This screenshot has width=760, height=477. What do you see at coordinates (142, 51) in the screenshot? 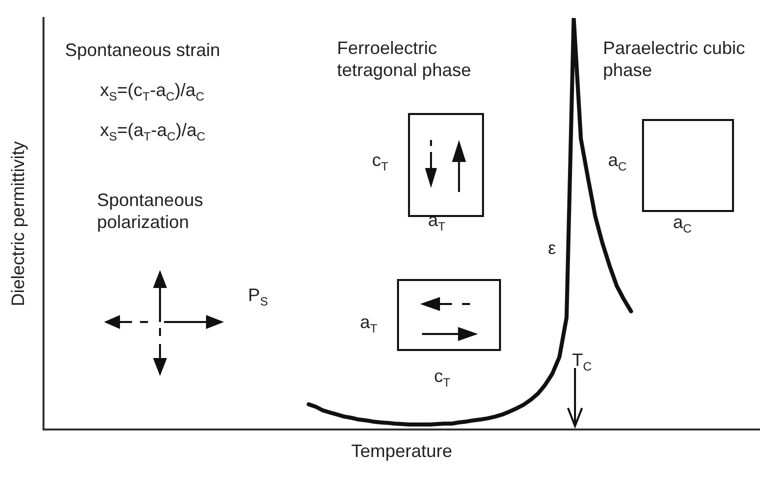
I see `annotation: Spontaneous strain` at bounding box center [142, 51].